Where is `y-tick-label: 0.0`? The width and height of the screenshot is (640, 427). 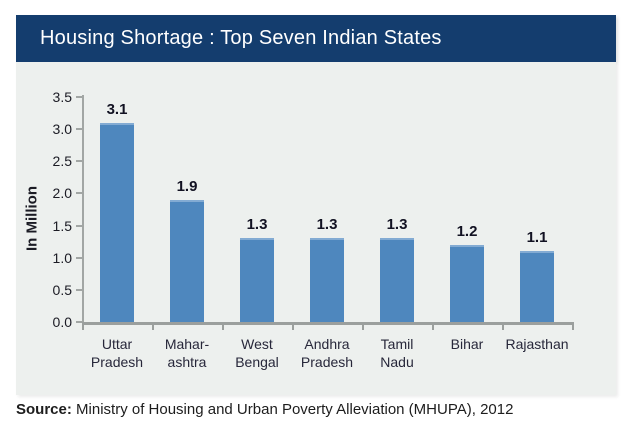 y-tick-label: 0.0 is located at coordinates (62, 322).